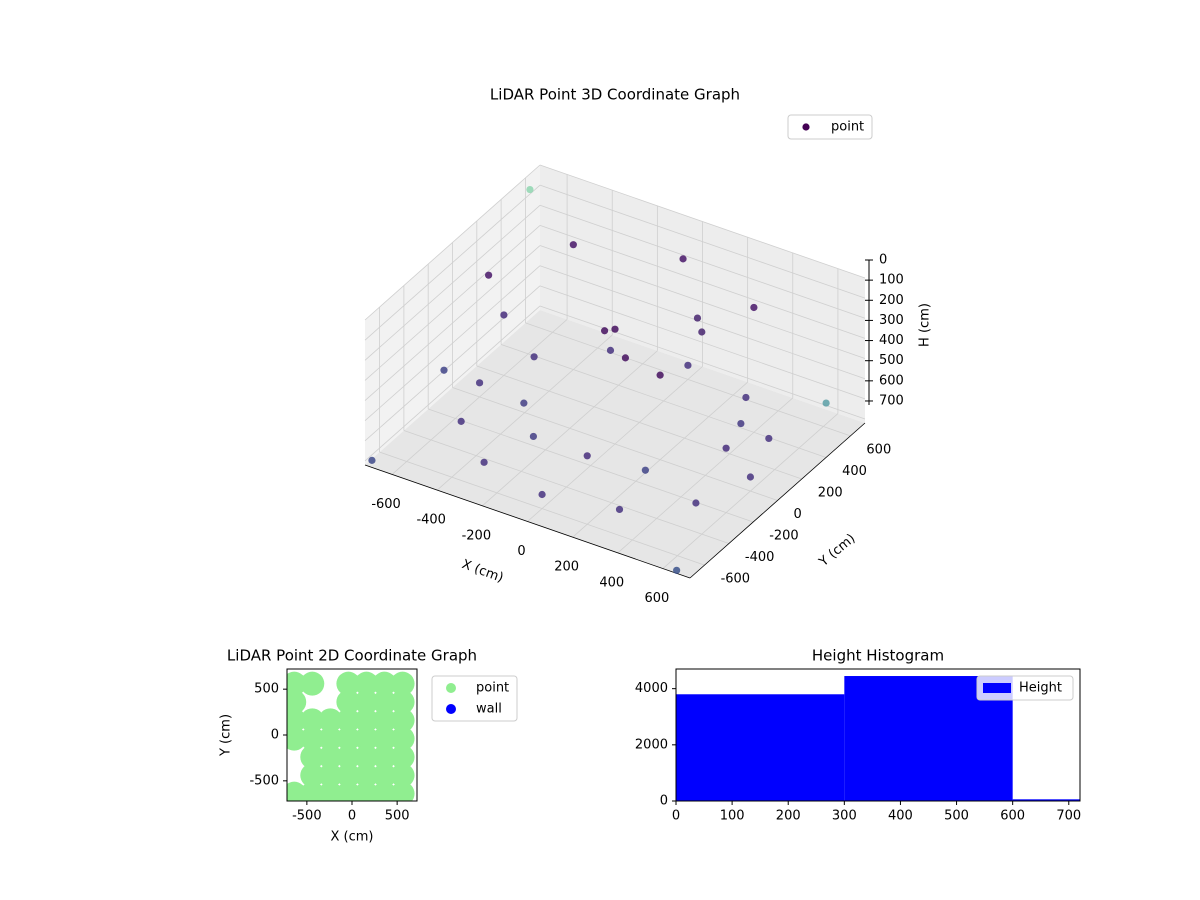 This screenshot has width=1200, height=900. What do you see at coordinates (307, 816) in the screenshot?
I see `x-tick-label: -500` at bounding box center [307, 816].